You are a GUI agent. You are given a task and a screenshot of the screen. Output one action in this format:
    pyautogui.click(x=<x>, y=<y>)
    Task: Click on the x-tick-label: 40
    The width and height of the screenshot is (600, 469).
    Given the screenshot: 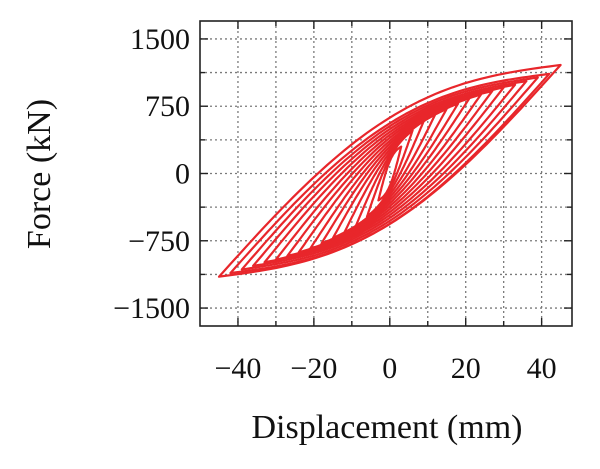 What is the action you would take?
    pyautogui.click(x=542, y=368)
    